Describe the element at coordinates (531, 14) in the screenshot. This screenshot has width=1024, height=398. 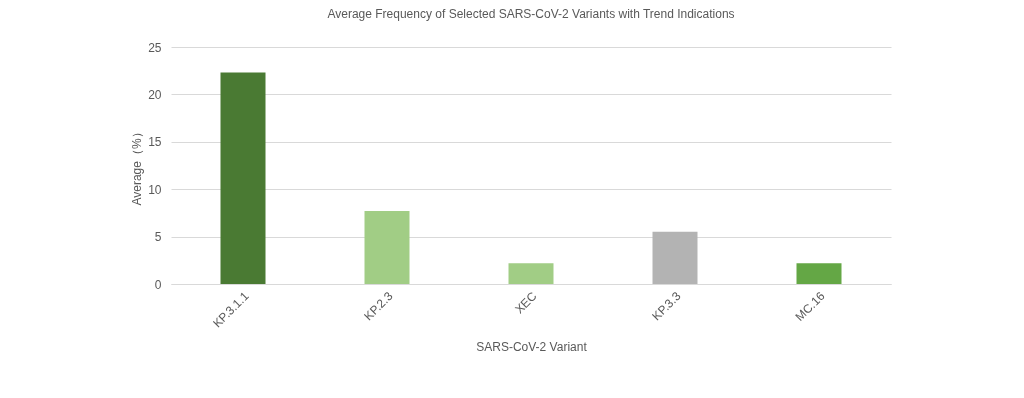
I see `chart-title: Average Frequency of Selected SARS-CoV-2 Variants with Trend Indications` at that location.